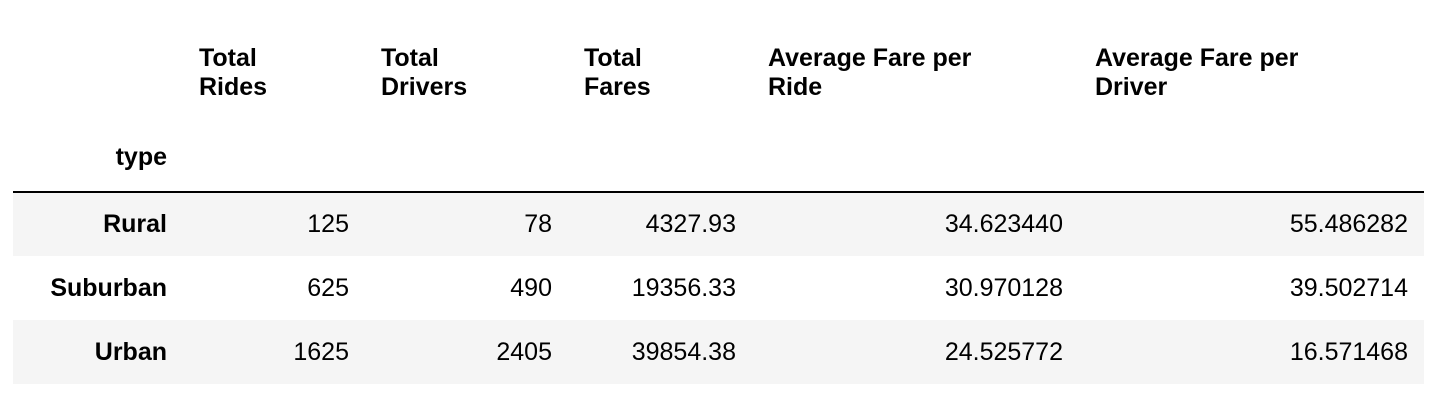 Image resolution: width=1445 pixels, height=400 pixels. Describe the element at coordinates (274, 224) in the screenshot. I see `table-cell: 125` at that location.